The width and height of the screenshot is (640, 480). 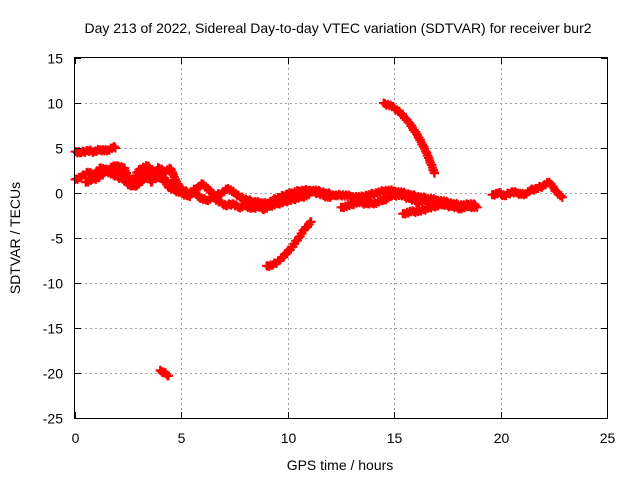 What do you see at coordinates (95, 150) in the screenshot?
I see `series-upper-left-arc` at bounding box center [95, 150].